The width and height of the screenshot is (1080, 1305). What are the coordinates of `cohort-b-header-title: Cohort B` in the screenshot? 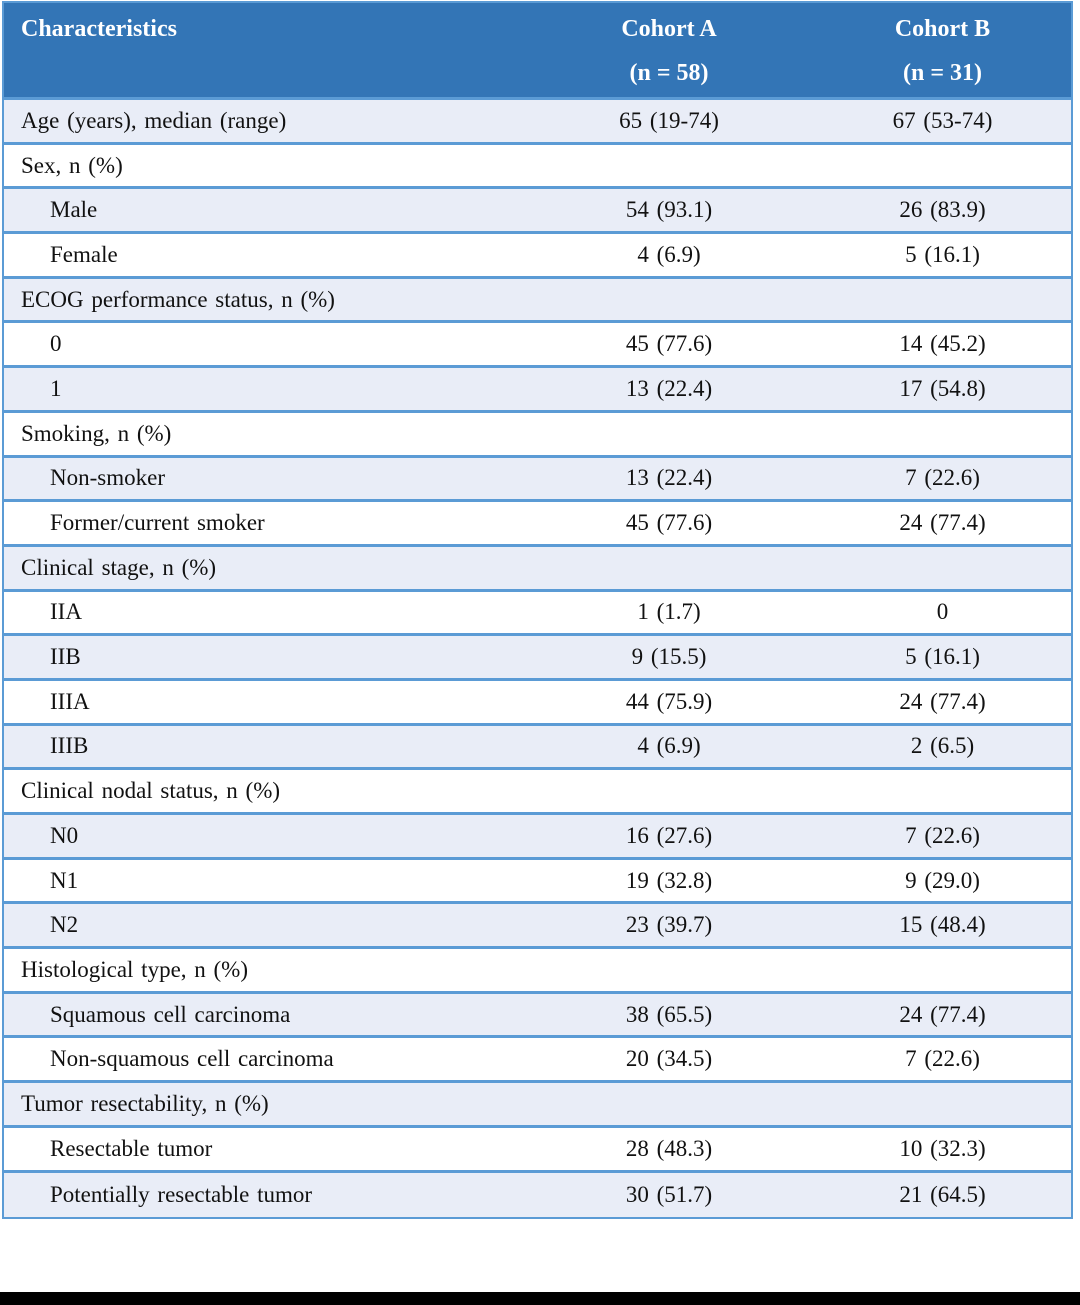 It's located at (942, 29).